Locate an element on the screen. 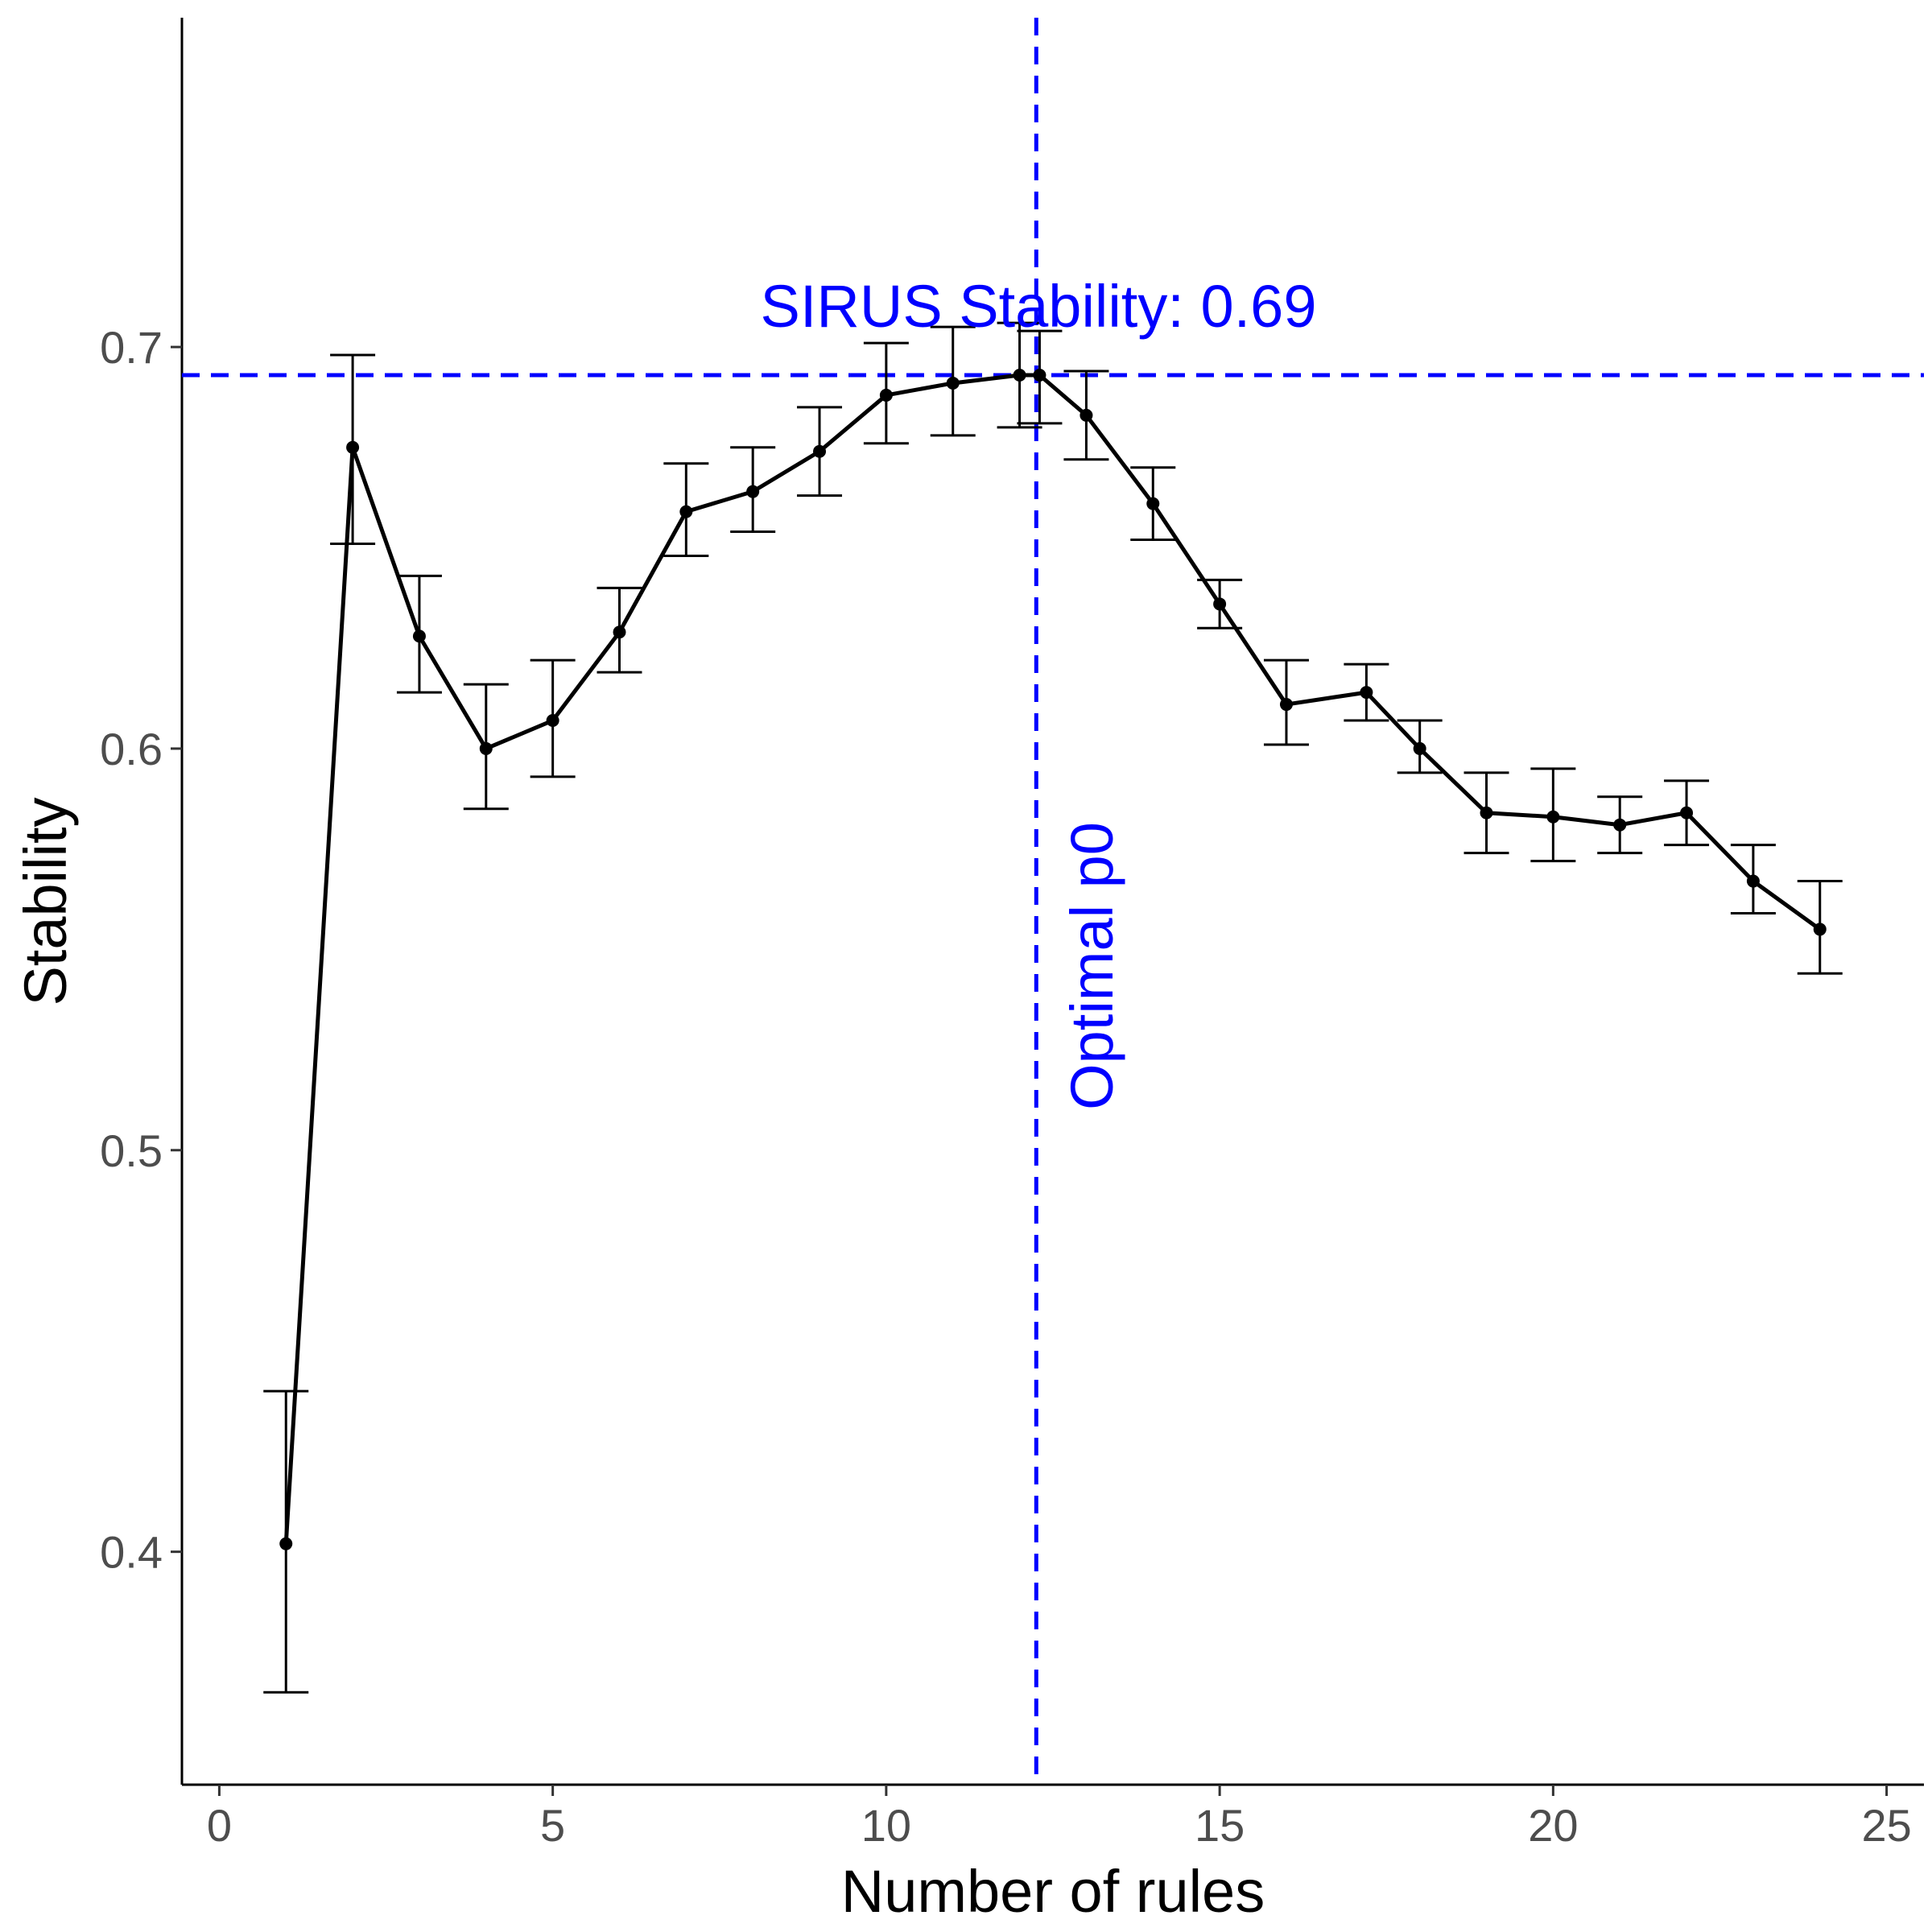  x-tick-label-25: 25 is located at coordinates (1886, 1825).